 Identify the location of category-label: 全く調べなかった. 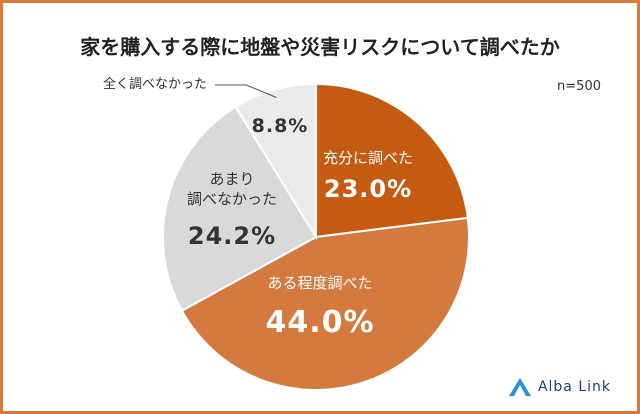
(155, 85).